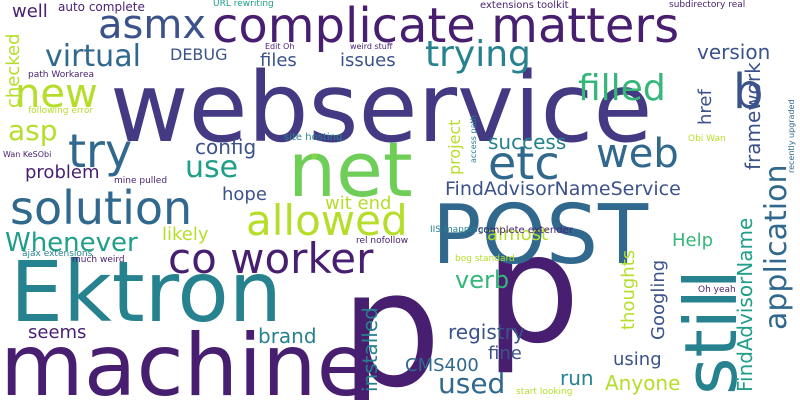  I want to click on word-success: success, so click(527, 142).